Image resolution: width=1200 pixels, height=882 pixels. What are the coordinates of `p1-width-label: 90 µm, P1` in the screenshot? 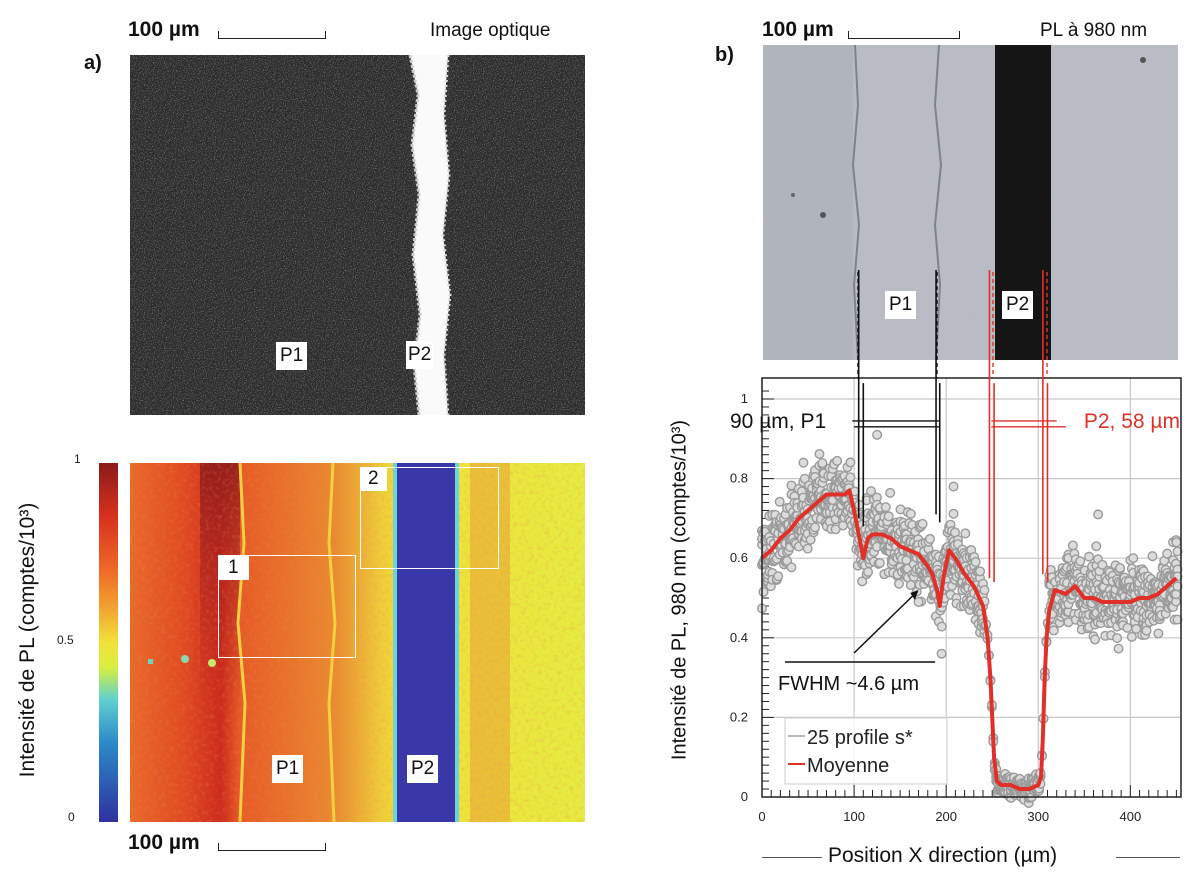 It's located at (778, 421).